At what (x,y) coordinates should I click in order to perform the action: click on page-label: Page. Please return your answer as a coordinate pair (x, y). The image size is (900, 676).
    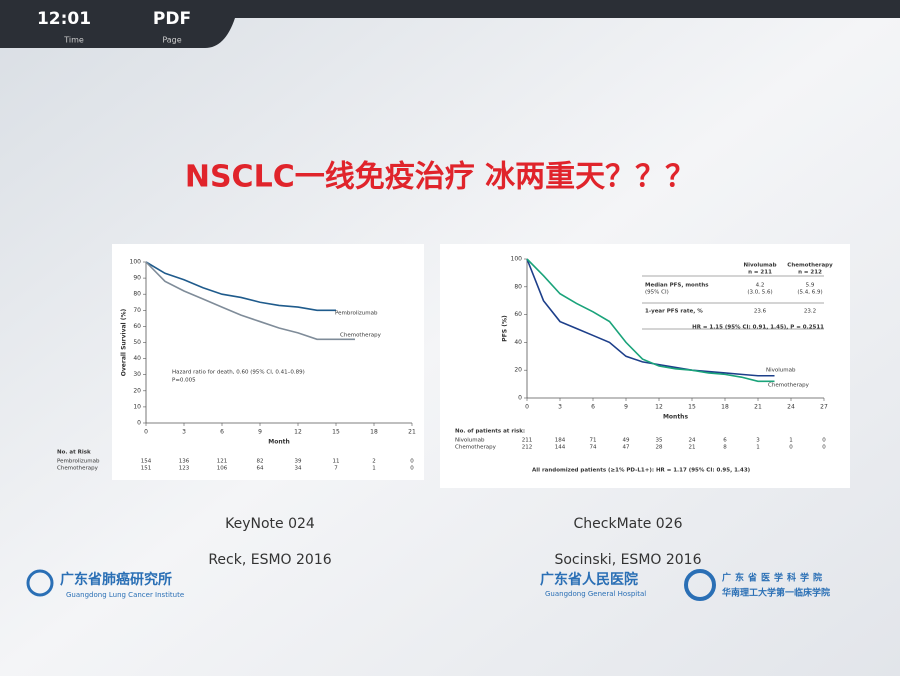
    Looking at the image, I should click on (171, 40).